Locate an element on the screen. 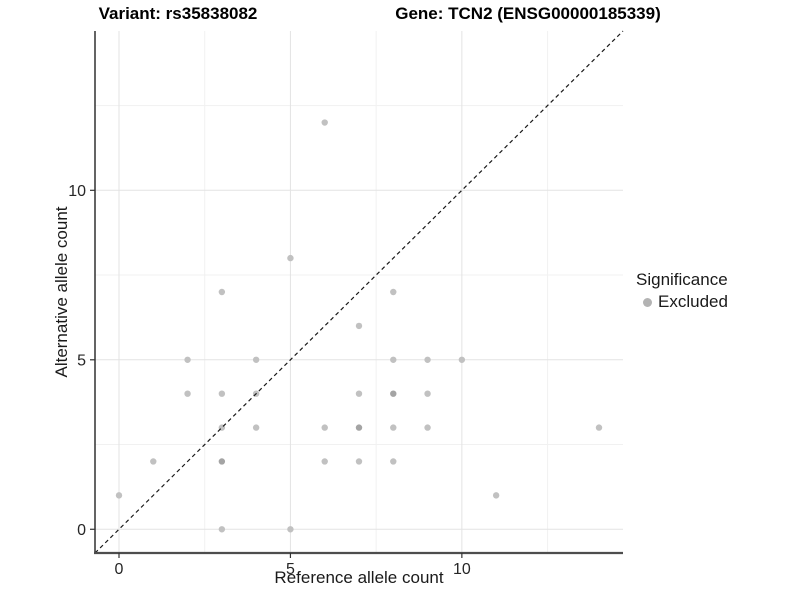  legend: Significance Excluded is located at coordinates (682, 291).